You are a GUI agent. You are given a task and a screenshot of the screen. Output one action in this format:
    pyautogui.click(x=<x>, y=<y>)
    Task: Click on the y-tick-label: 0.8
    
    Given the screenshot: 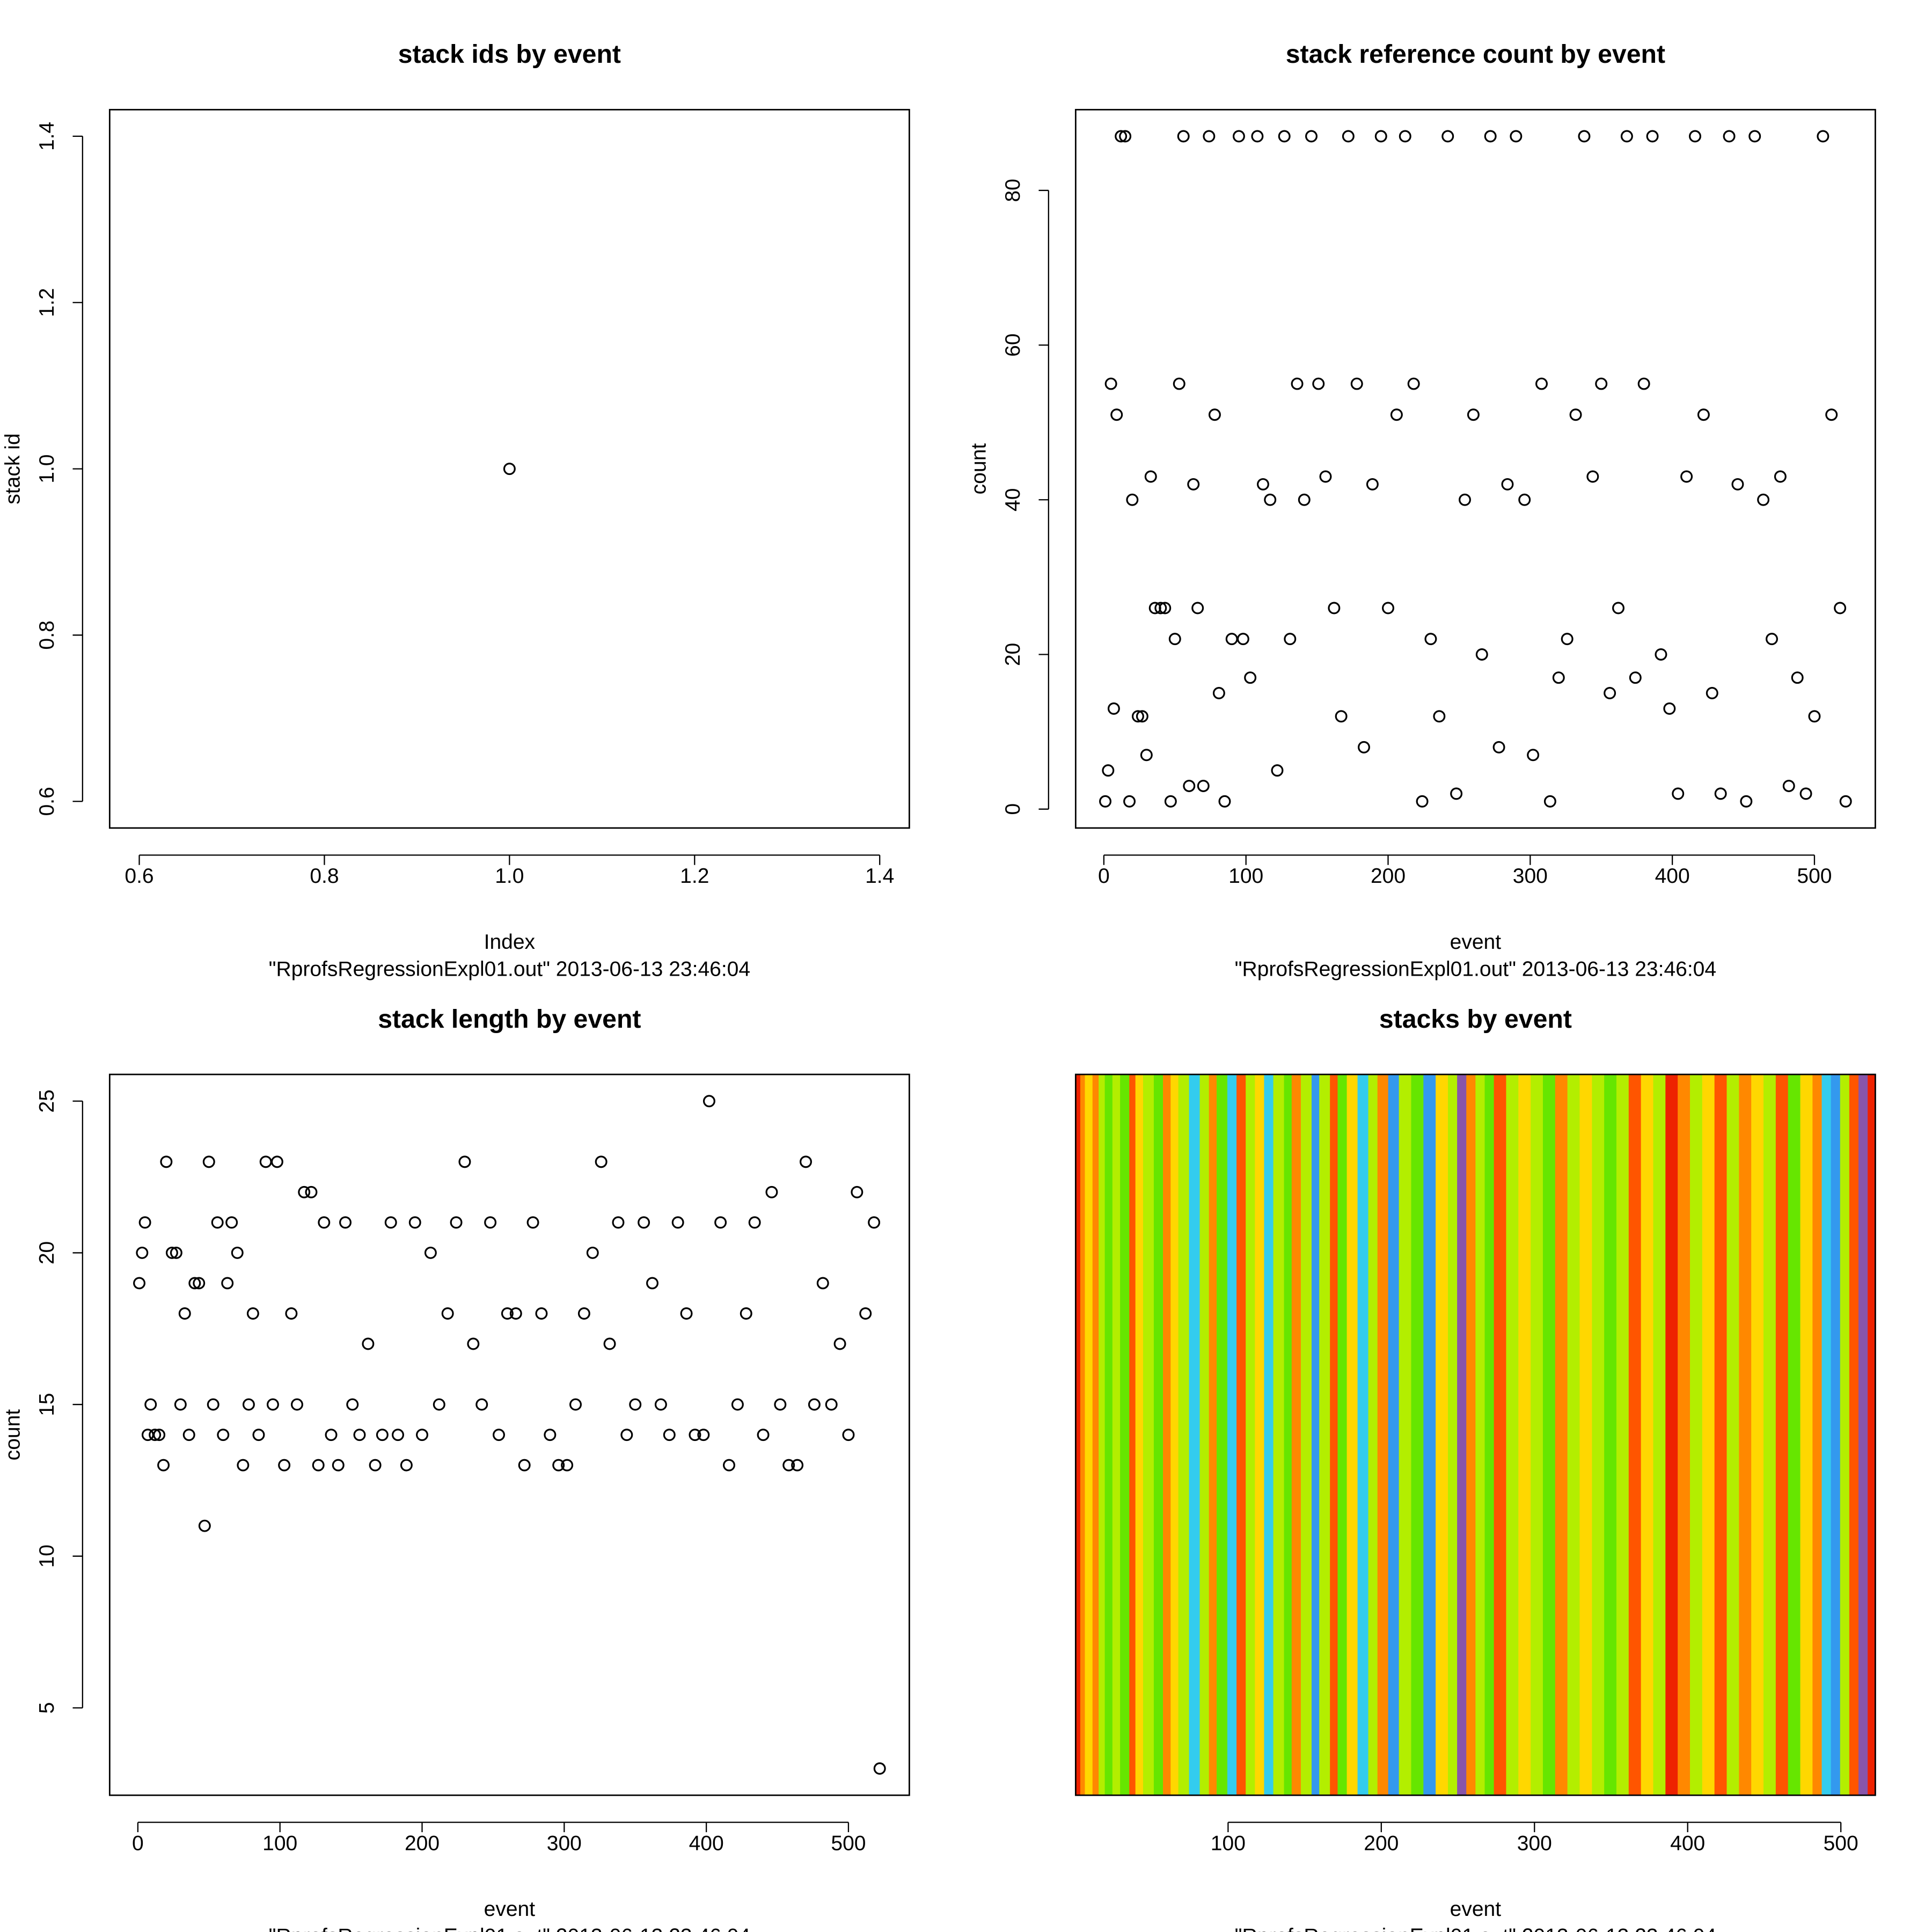 What is the action you would take?
    pyautogui.click(x=46, y=634)
    